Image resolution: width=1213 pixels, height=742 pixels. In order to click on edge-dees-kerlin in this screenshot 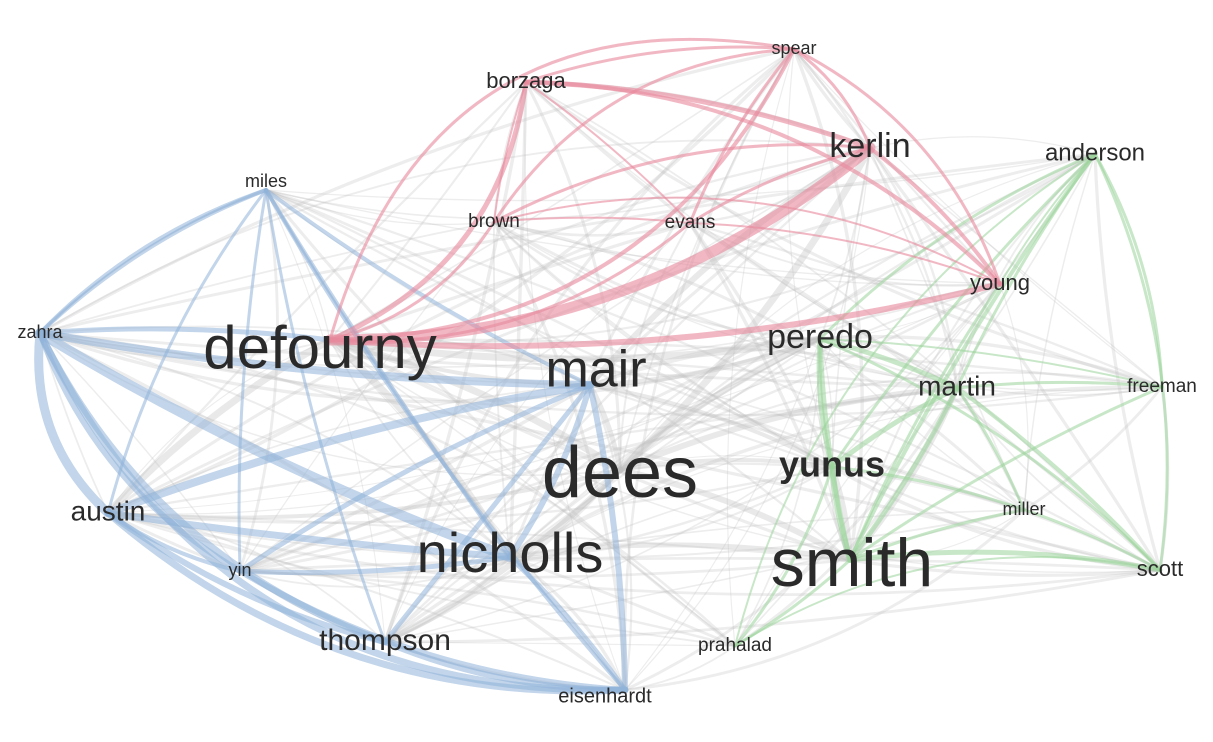, I will do `click(745, 309)`.